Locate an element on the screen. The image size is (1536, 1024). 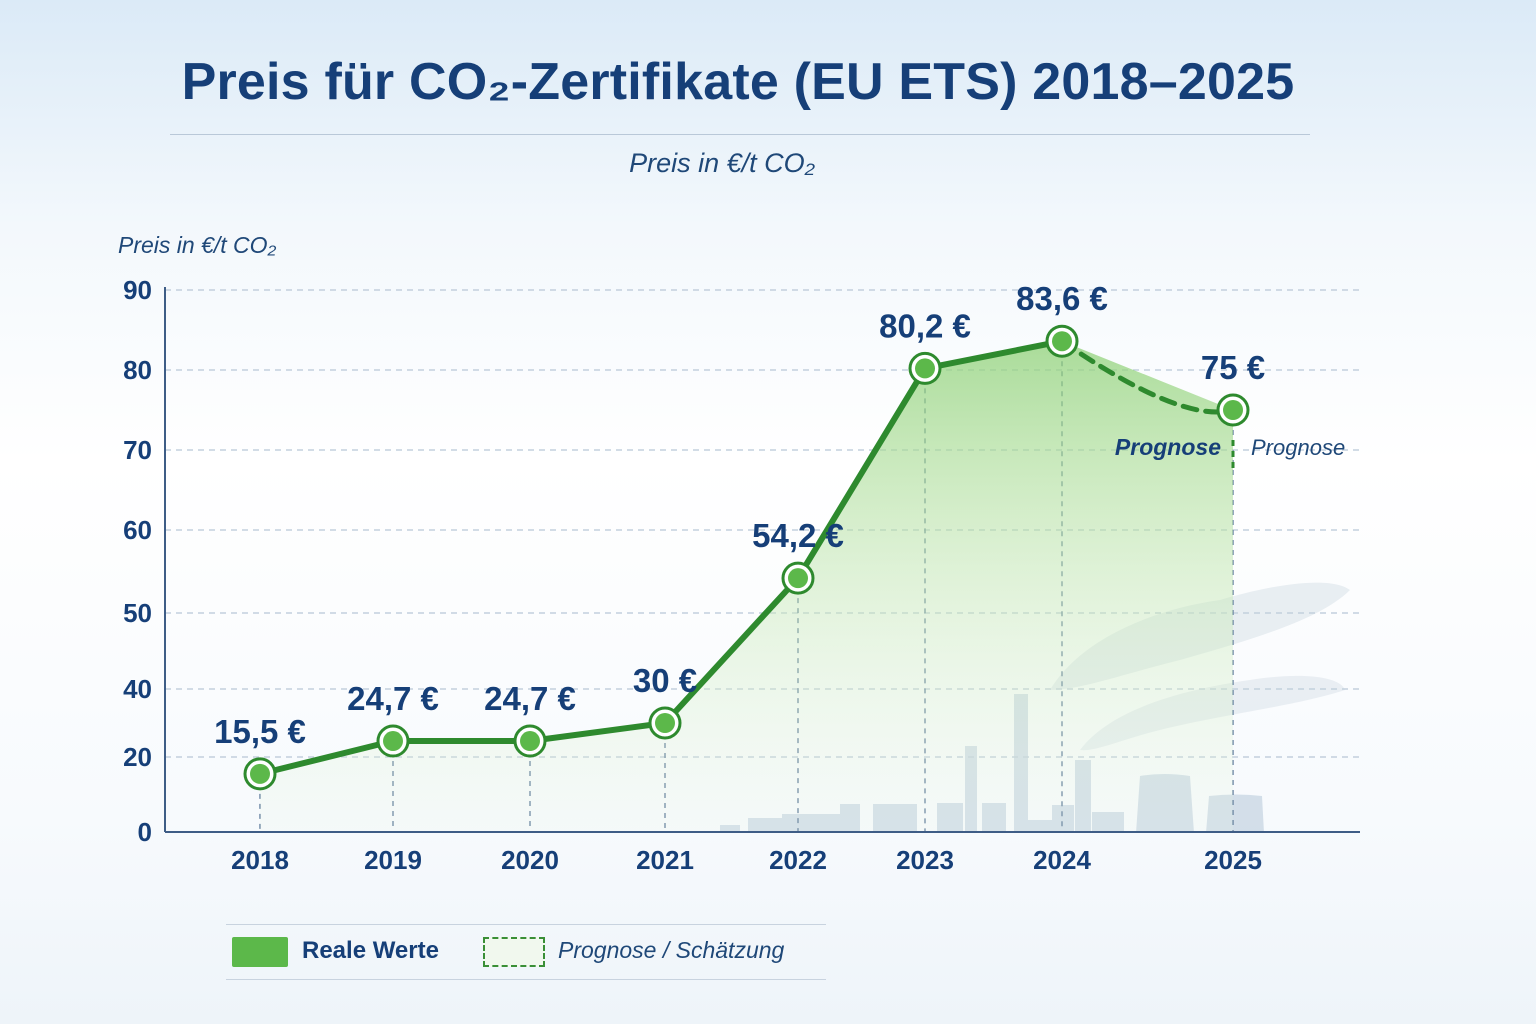
y-tick-label: 70 is located at coordinates (137, 450).